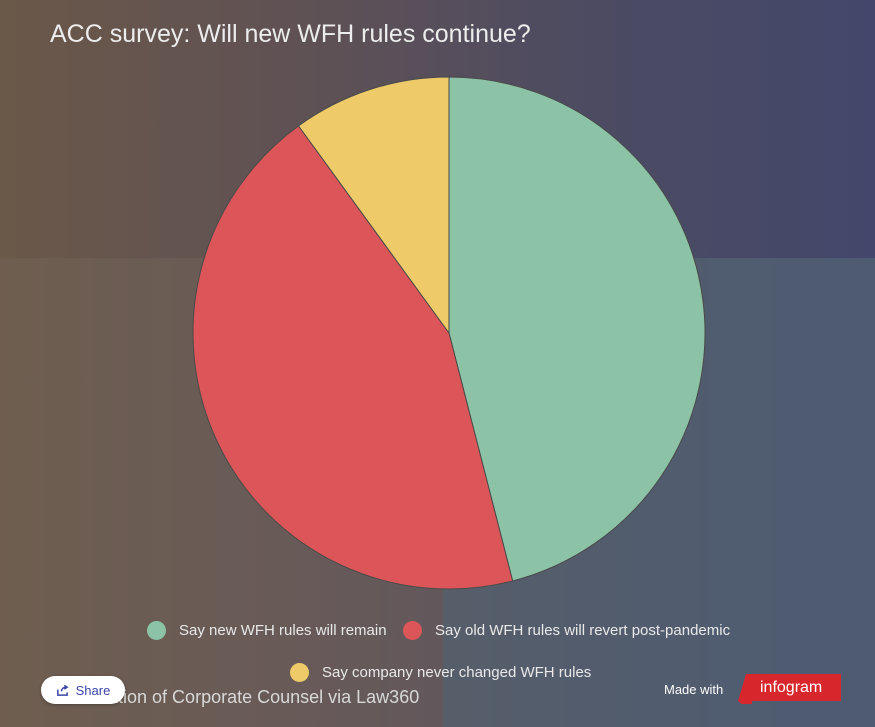 The image size is (875, 727). Describe the element at coordinates (373, 205) in the screenshot. I see `pie-slice-never-changed` at that location.